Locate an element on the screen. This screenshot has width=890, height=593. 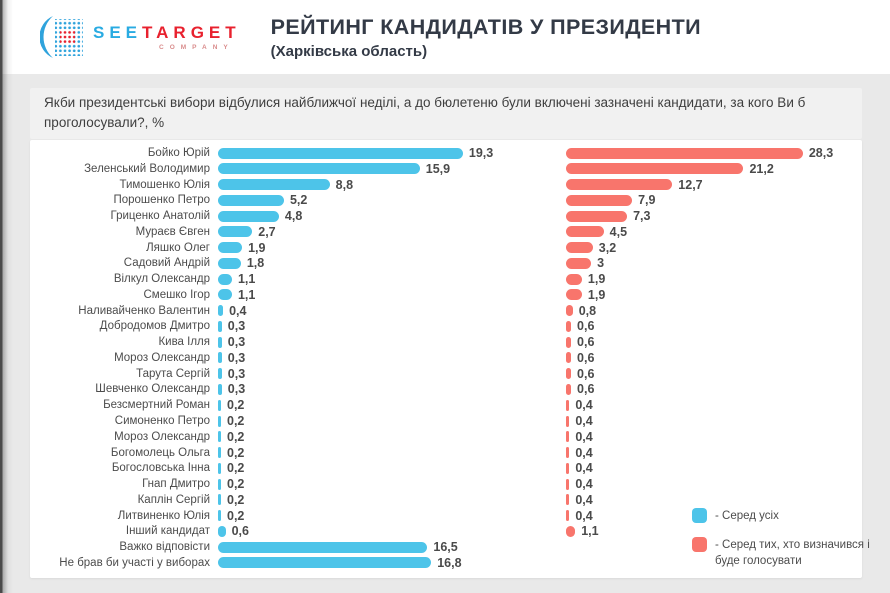
series-decided-zone: 7,9 is located at coordinates (710, 200).